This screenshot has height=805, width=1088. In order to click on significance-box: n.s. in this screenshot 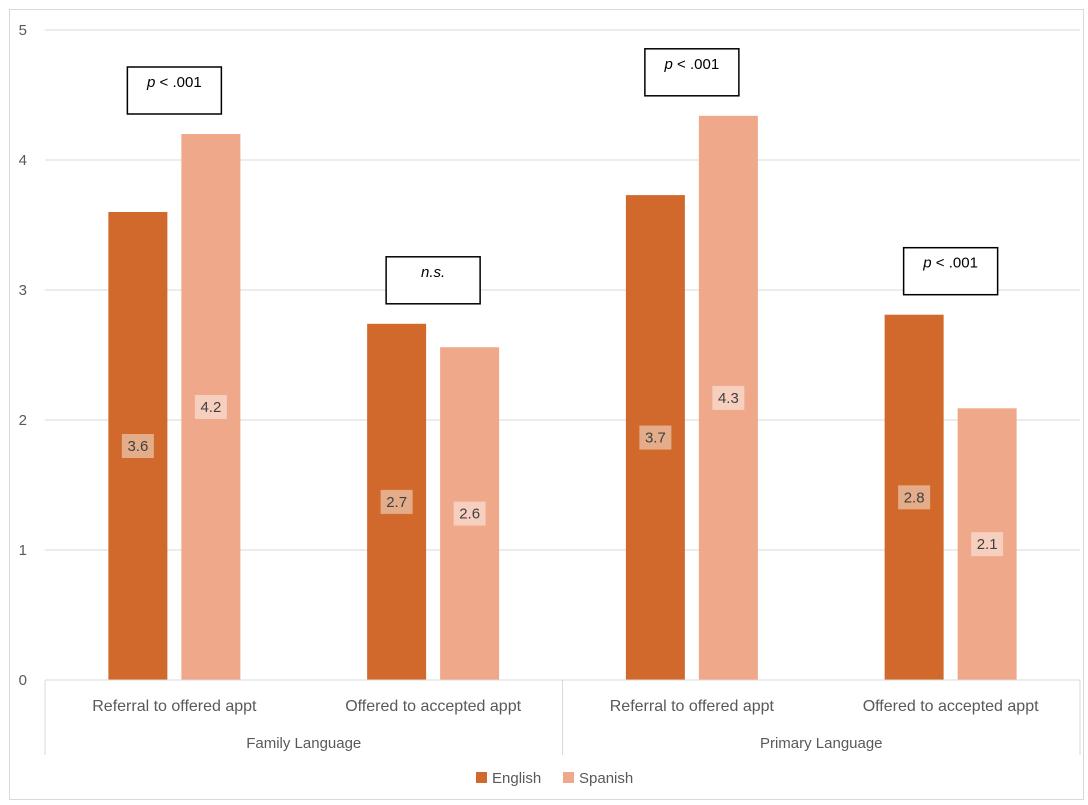, I will do `click(433, 280)`.